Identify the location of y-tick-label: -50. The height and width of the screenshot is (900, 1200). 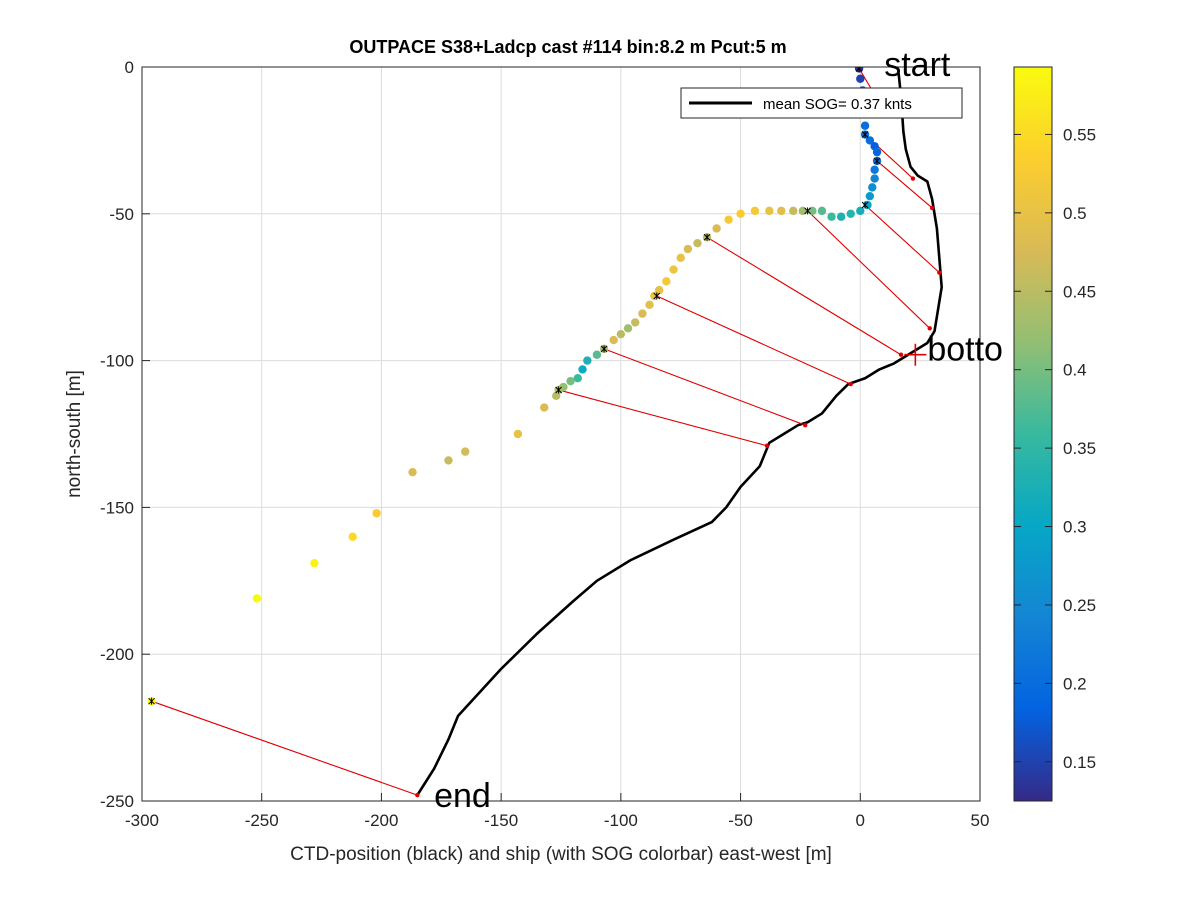
(121, 214).